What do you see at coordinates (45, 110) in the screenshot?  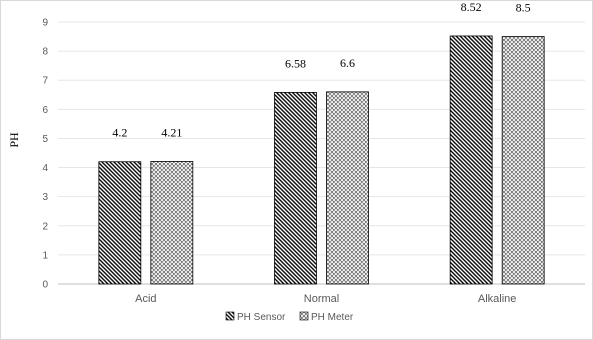 I see `y-tick-label: 6` at bounding box center [45, 110].